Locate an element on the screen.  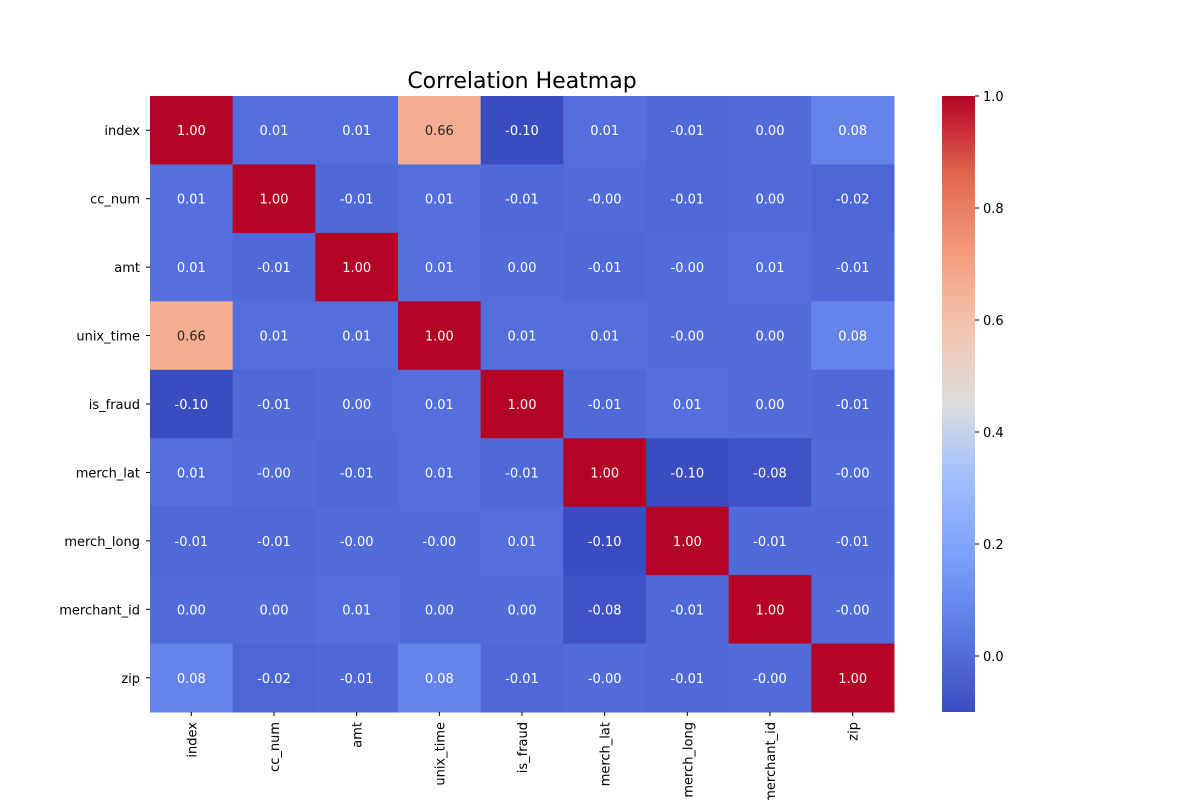
colorbar-tick-label: 0.0 is located at coordinates (993, 657).